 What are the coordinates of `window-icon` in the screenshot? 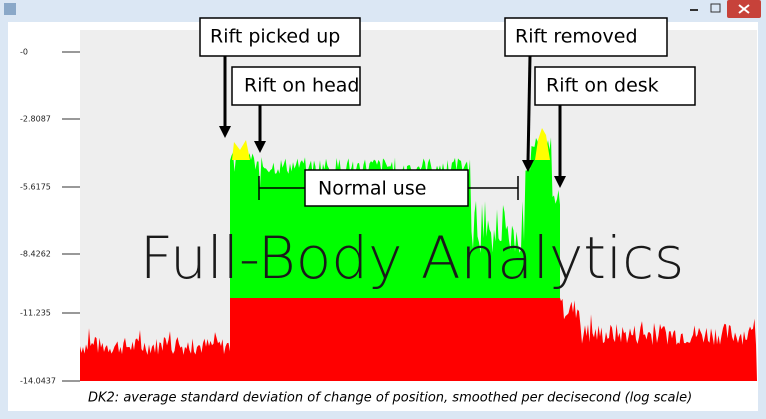 It's located at (10, 9).